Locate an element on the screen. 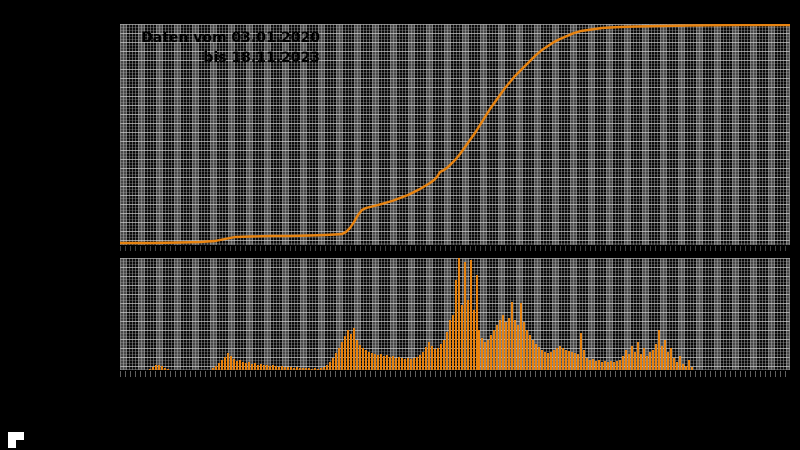  x-axis-ticks-lower is located at coordinates (455, 374).